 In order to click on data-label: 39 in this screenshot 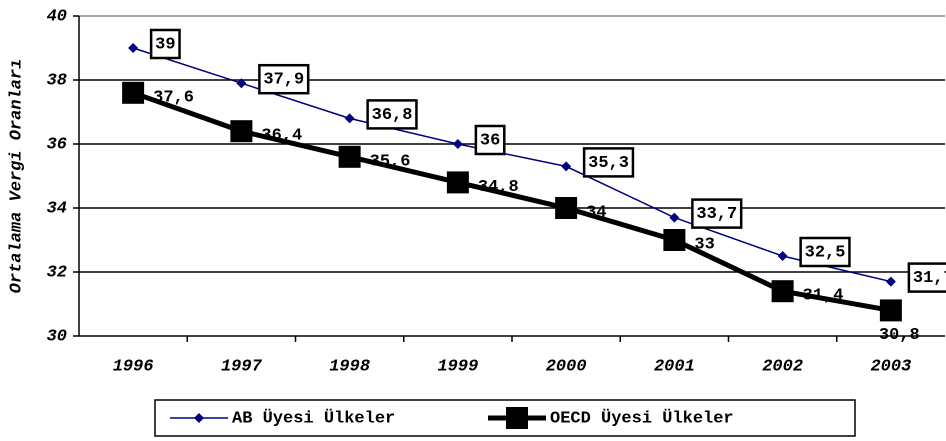, I will do `click(165, 44)`.